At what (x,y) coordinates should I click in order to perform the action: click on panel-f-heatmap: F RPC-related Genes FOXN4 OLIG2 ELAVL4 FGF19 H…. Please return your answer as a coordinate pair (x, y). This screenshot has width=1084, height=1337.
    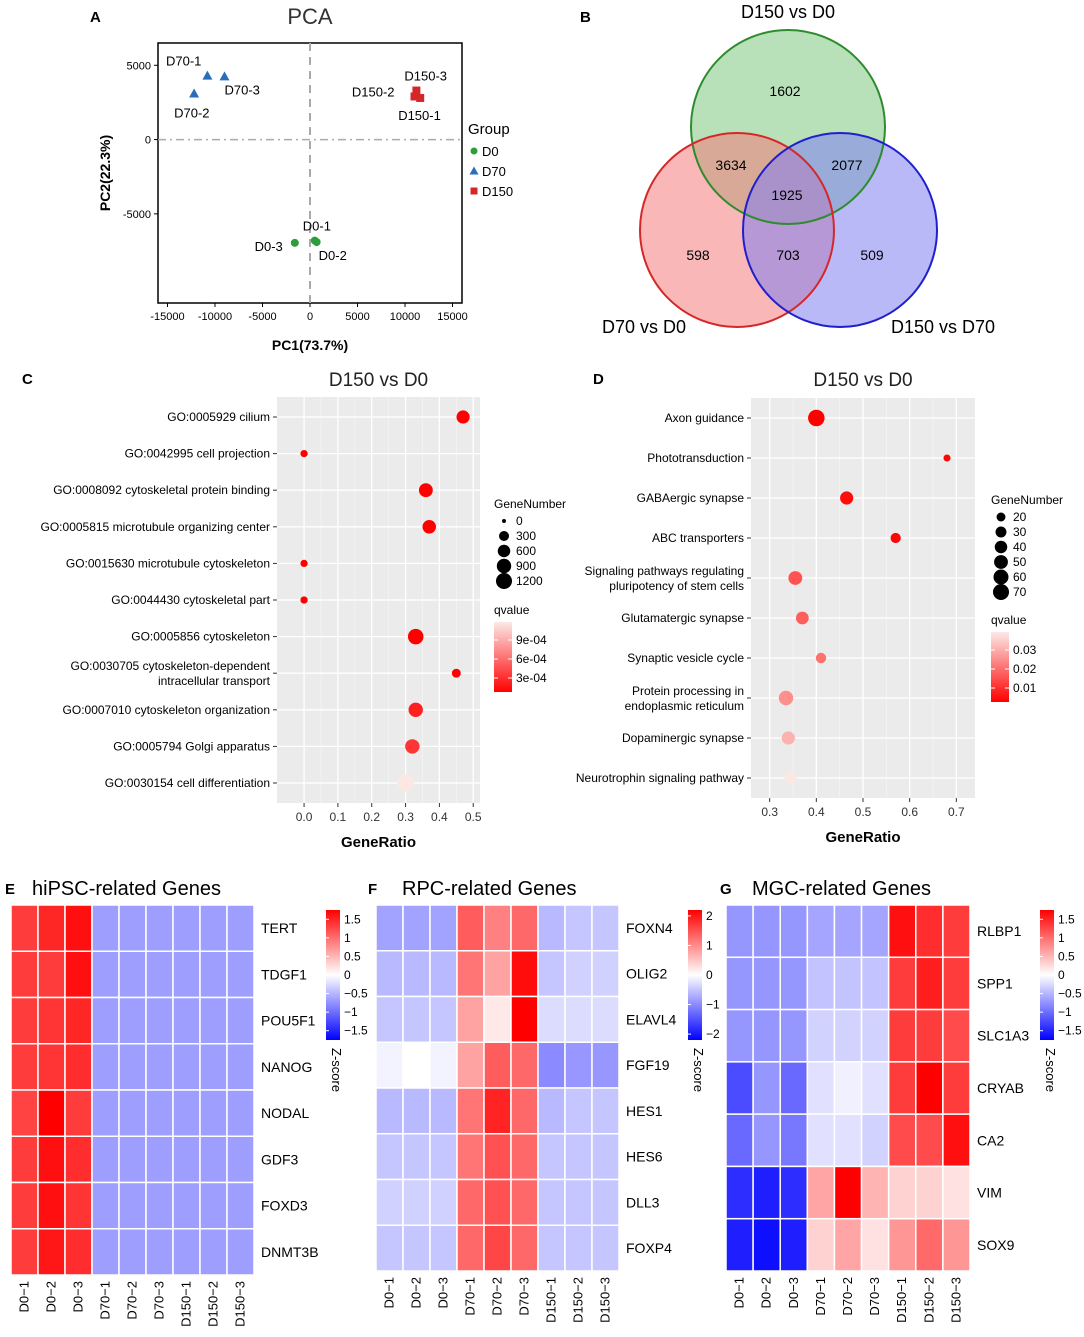
    Looking at the image, I should click on (544, 1100).